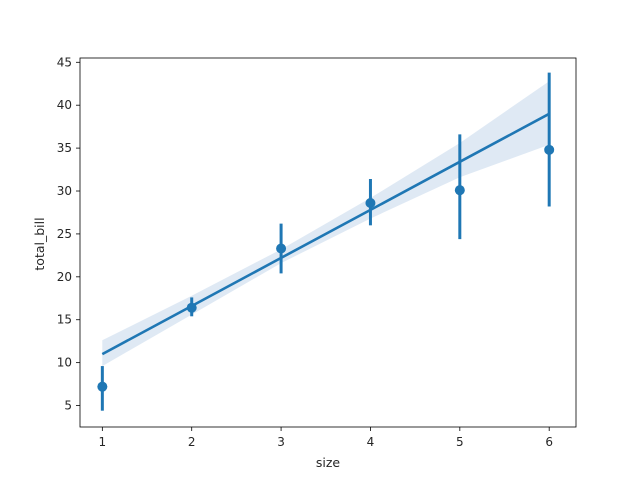 The image size is (640, 480). Describe the element at coordinates (460, 442) in the screenshot. I see `x-tick-label-5: 5` at that location.